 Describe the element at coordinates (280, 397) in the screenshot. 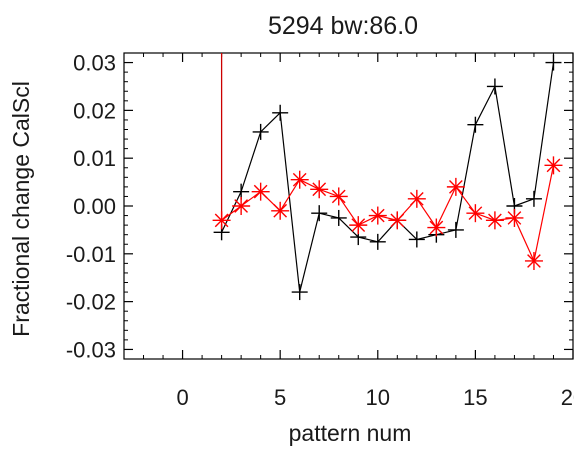

I see `x-tick-label: 5` at that location.